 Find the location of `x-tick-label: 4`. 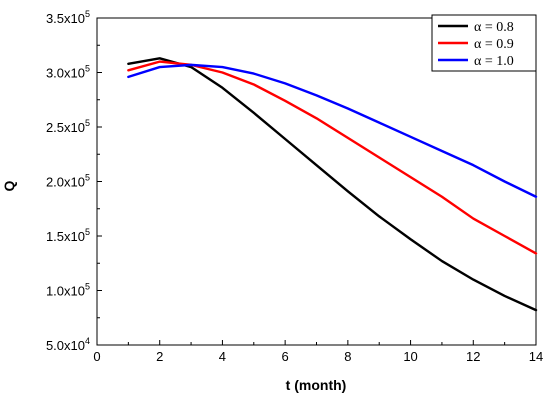

x-tick-label: 4 is located at coordinates (222, 356).